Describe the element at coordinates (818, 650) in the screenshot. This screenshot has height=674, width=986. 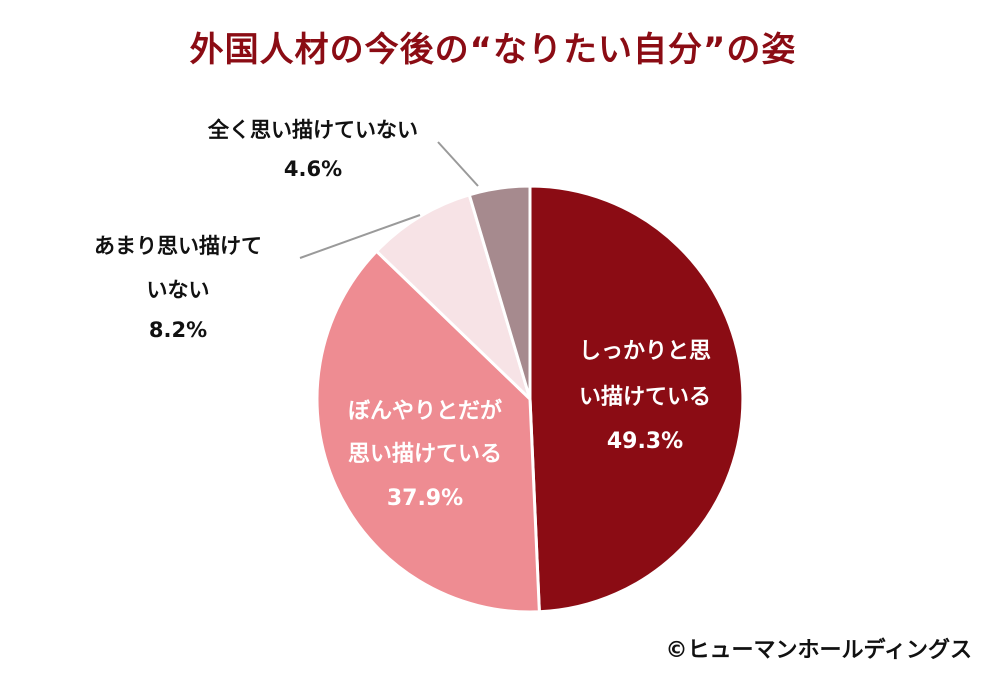
I see `copyright-text: ©ヒューマンホールディングス` at that location.